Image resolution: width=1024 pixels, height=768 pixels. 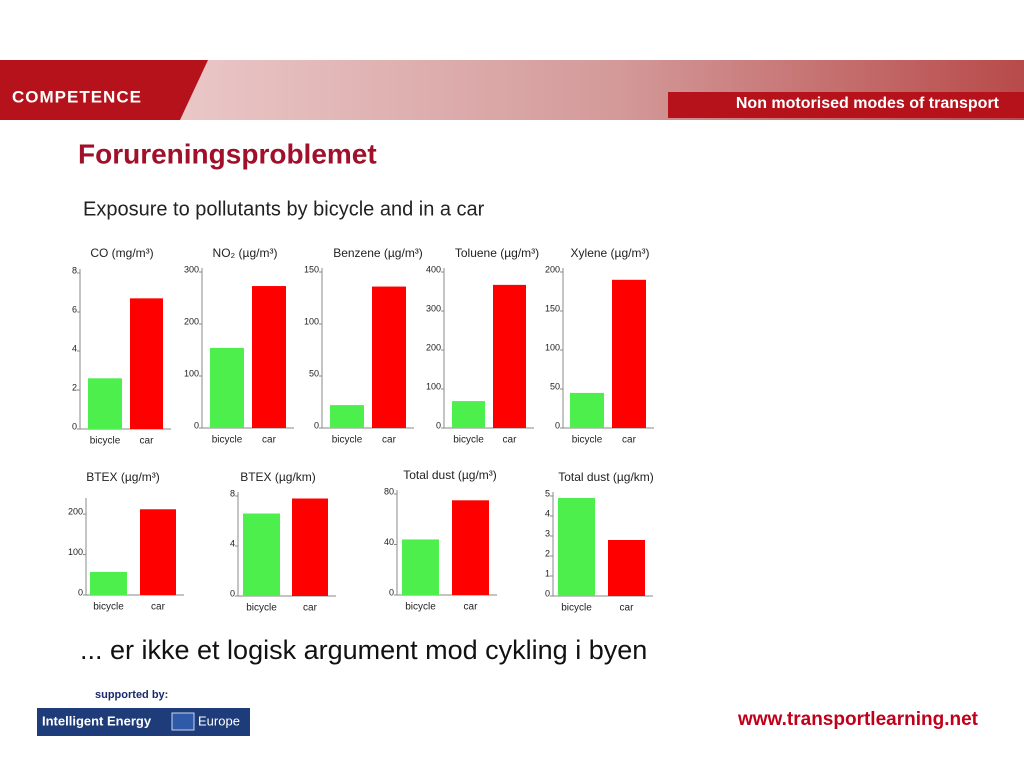 I want to click on url: www.transportlearning.net, so click(x=858, y=719).